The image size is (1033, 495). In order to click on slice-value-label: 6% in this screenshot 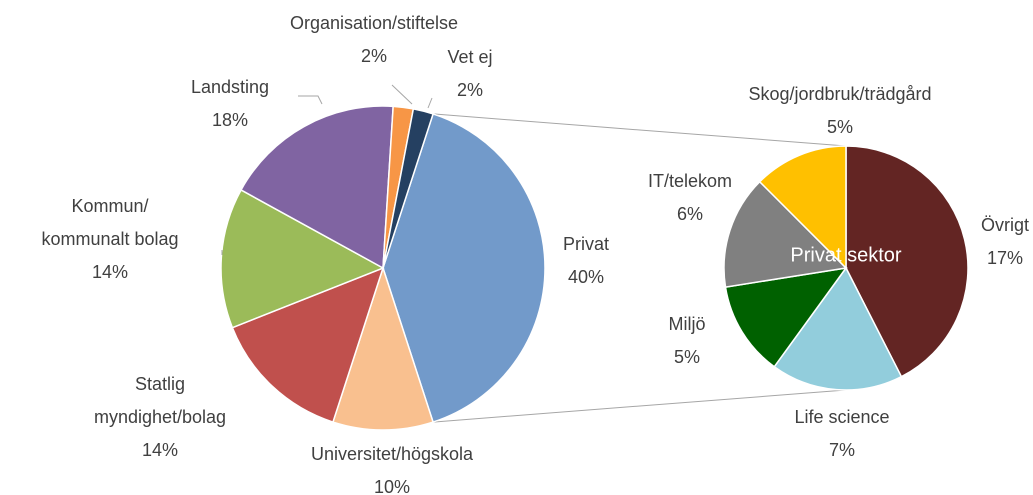, I will do `click(690, 214)`.